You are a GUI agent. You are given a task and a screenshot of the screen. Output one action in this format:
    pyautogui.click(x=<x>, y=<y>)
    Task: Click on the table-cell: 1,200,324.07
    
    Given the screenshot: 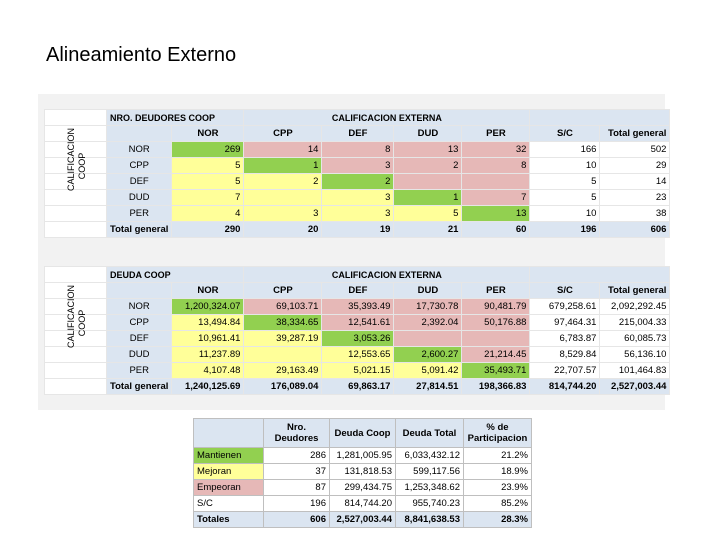 What is the action you would take?
    pyautogui.click(x=208, y=306)
    